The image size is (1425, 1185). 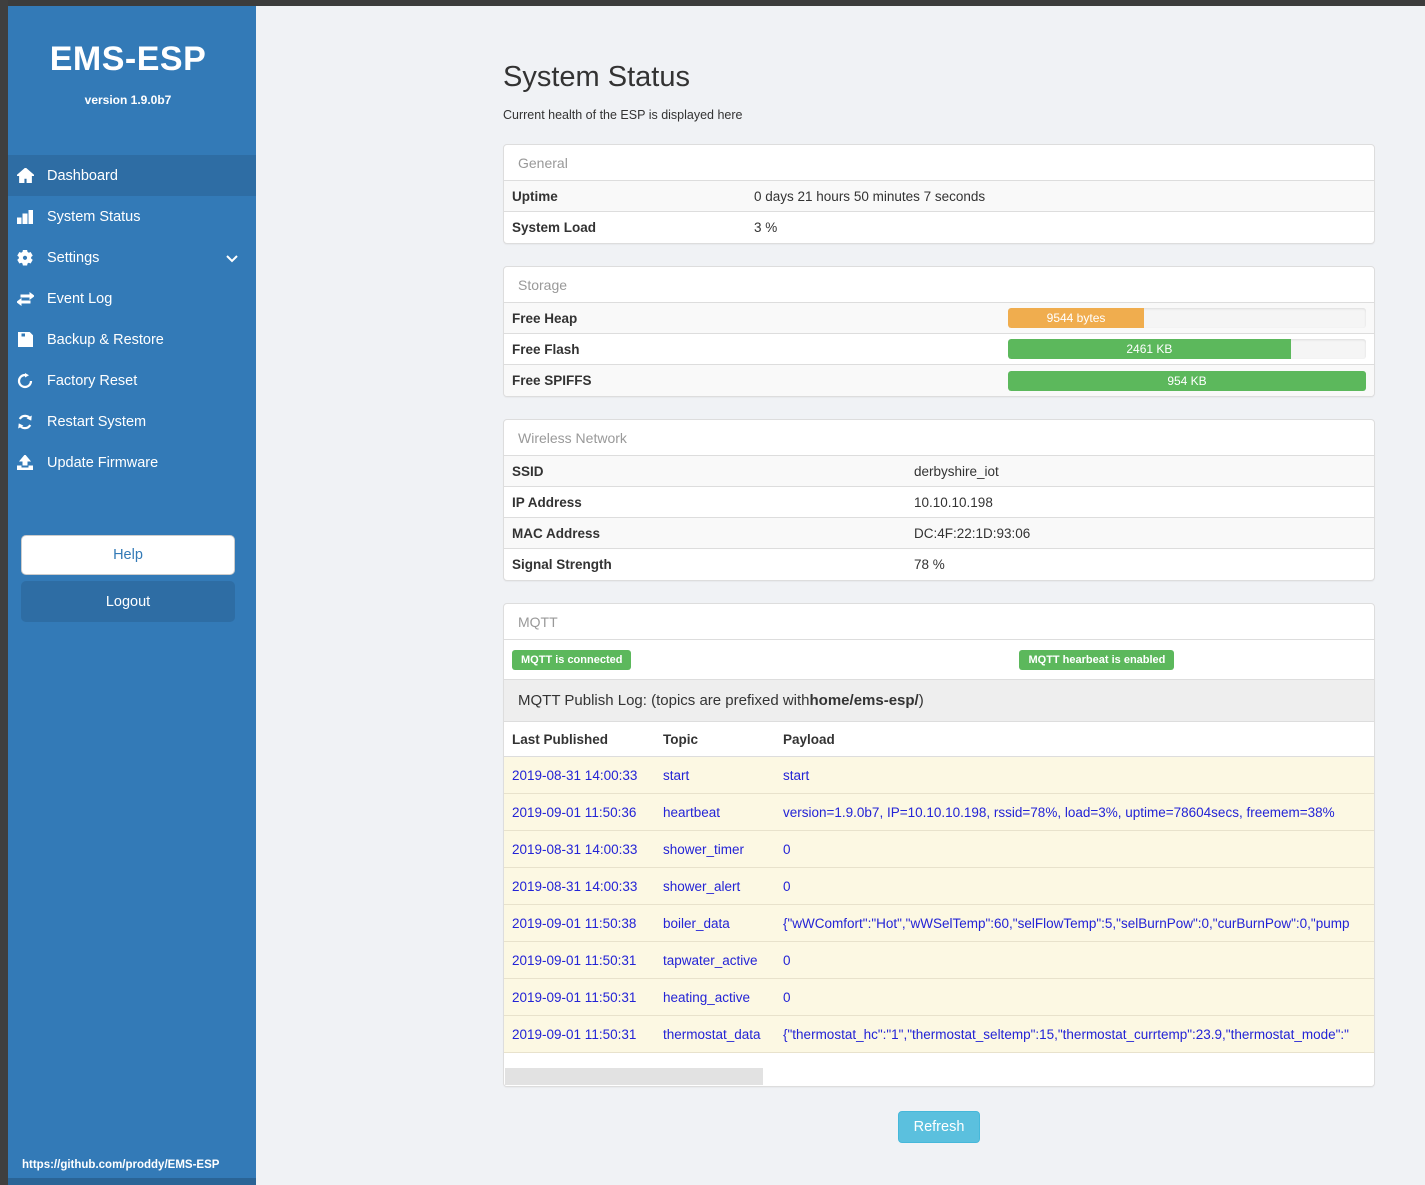 I want to click on page-title: System Status, so click(x=596, y=77).